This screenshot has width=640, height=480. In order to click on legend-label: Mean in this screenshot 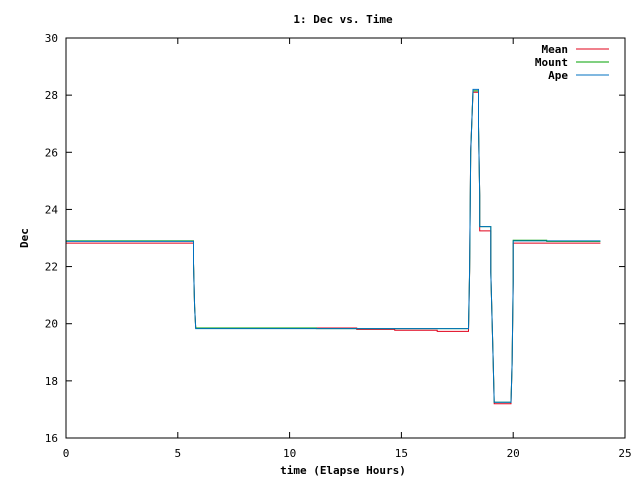, I will do `click(555, 49)`.